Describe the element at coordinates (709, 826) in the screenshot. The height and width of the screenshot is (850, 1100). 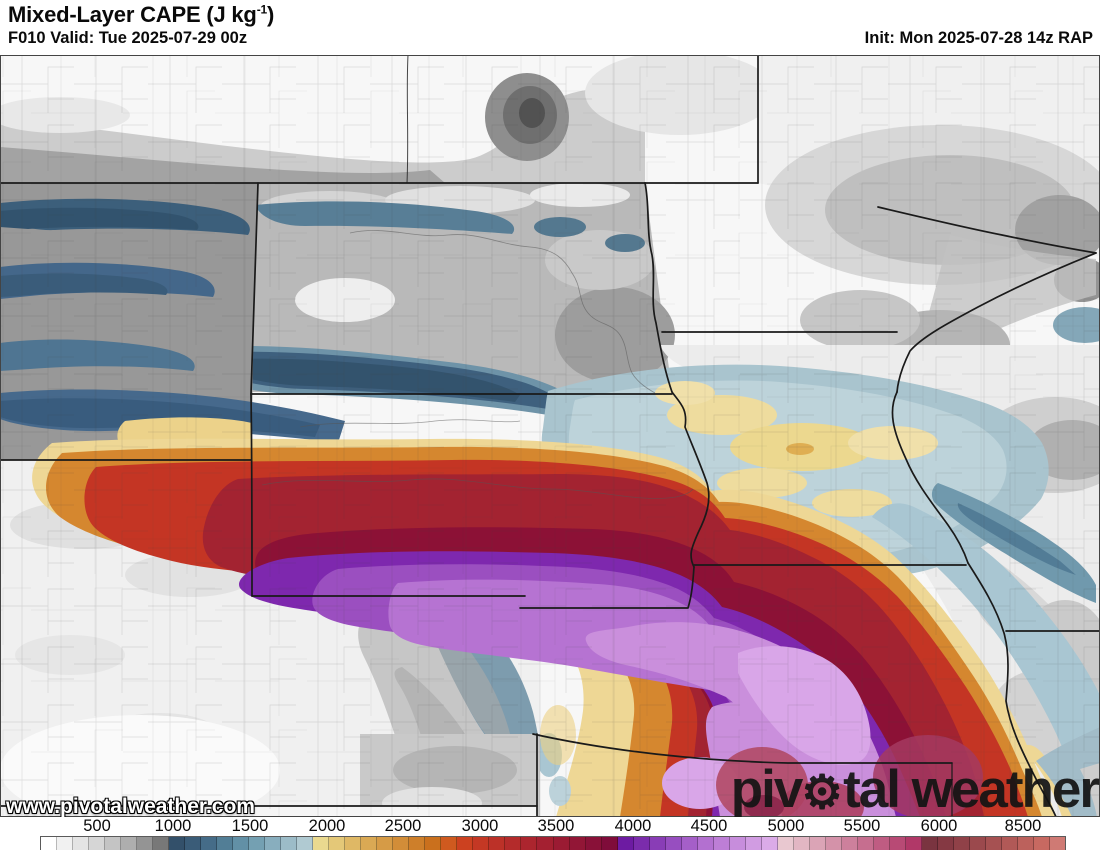
I see `colorbar-tick-label: 4500` at that location.